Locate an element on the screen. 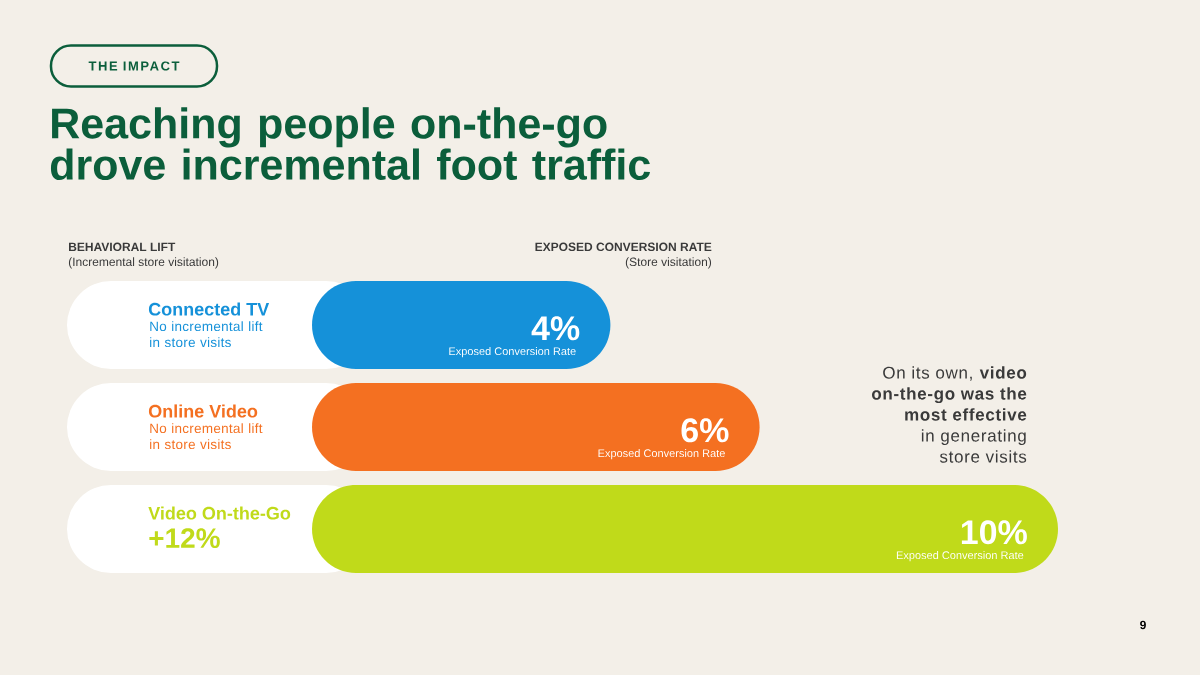 This screenshot has height=675, width=1200. x-axis-title: EXPOSED CONVERSION RATE is located at coordinates (623, 247).